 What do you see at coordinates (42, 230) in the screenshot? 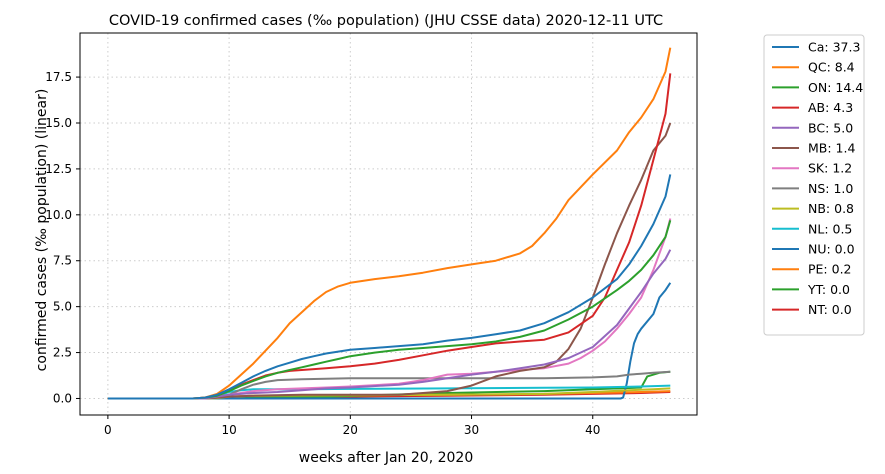
I see `y-axis-label: confirmed cases (‰ population) (linear)` at bounding box center [42, 230].